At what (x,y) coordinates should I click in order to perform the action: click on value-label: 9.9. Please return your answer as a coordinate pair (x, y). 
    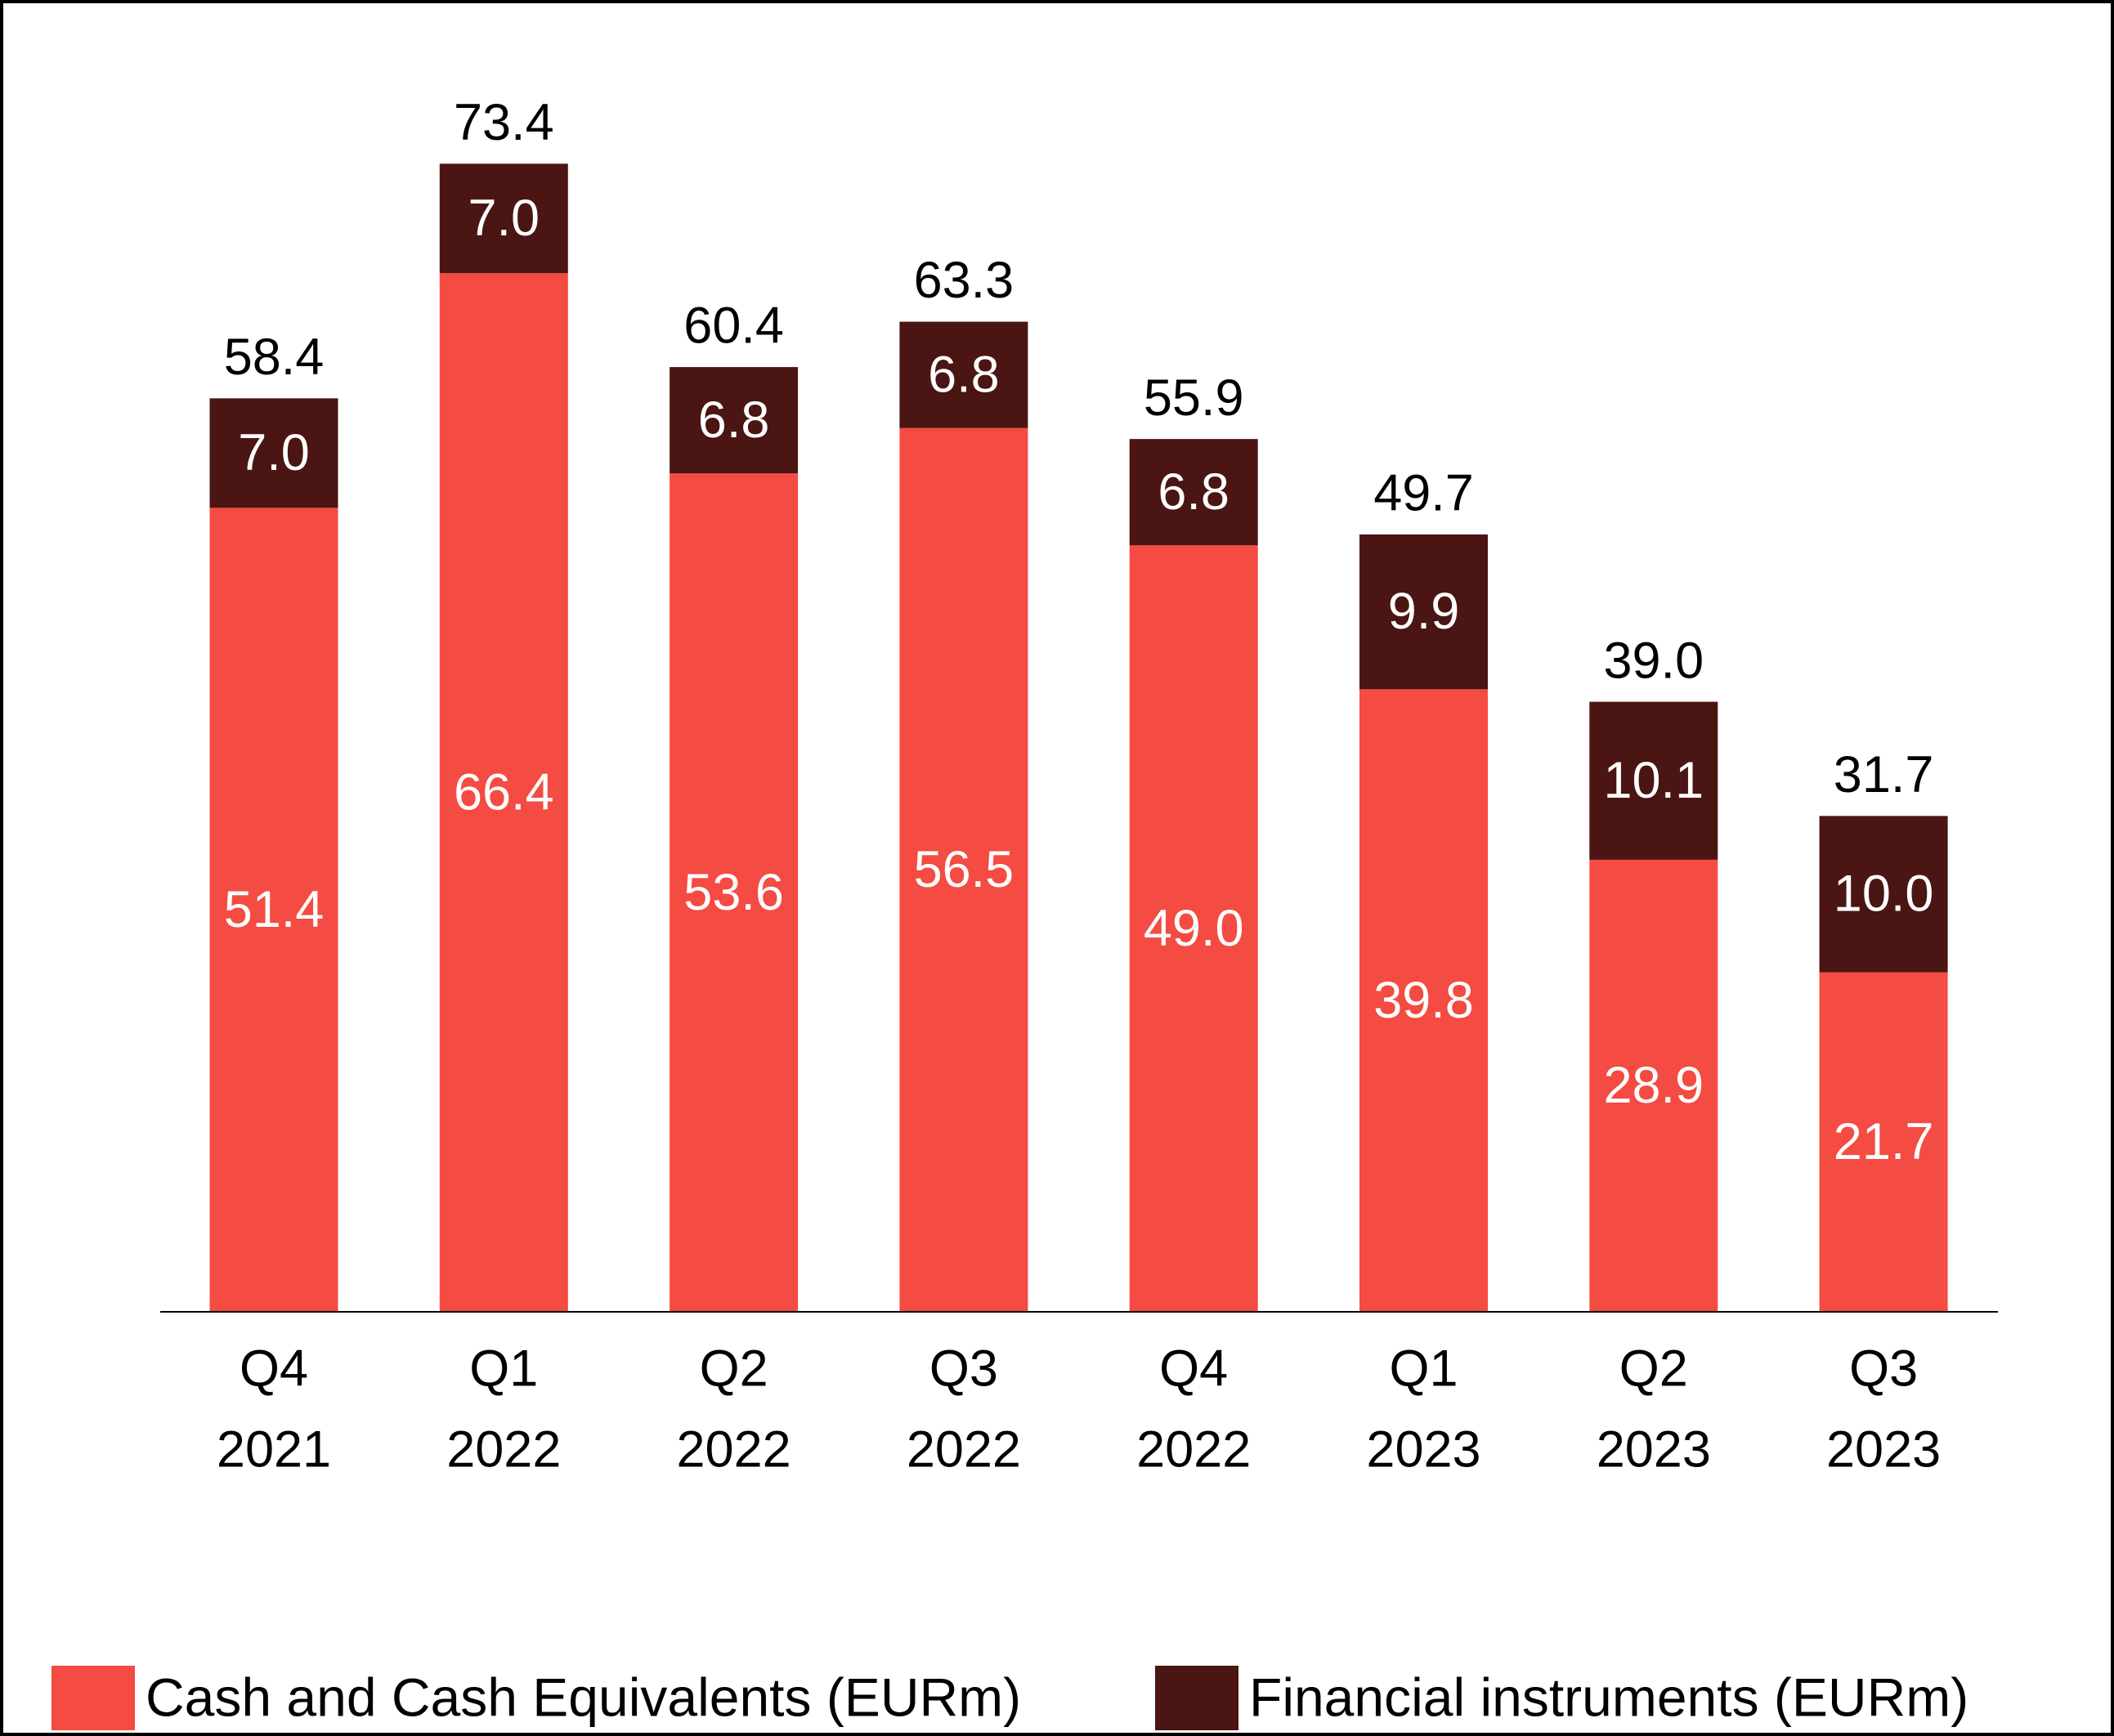
    Looking at the image, I should click on (1424, 612).